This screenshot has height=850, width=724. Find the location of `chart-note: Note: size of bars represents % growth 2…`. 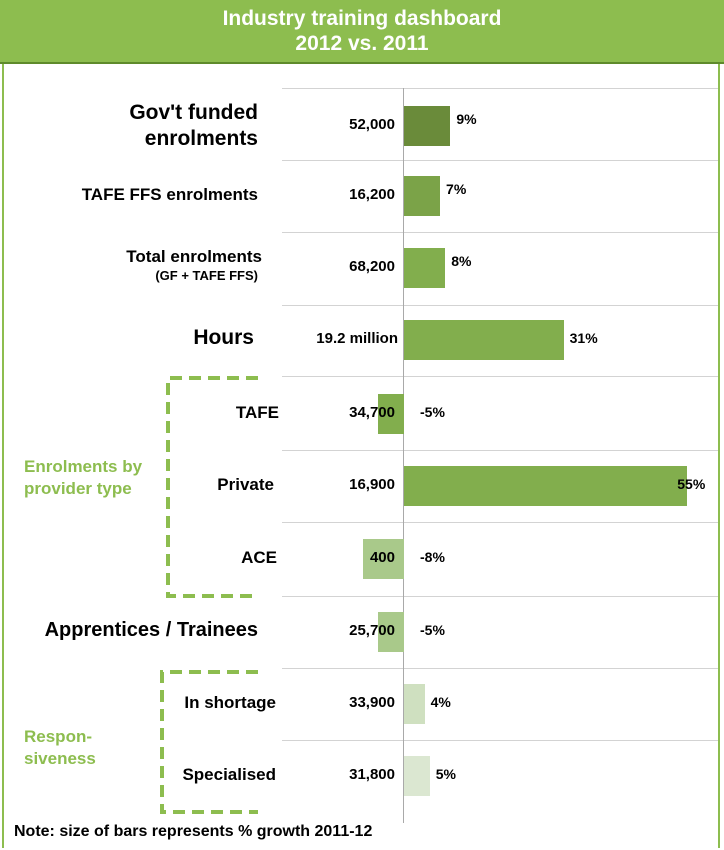

chart-note: Note: size of bars represents % growth 2… is located at coordinates (193, 831).